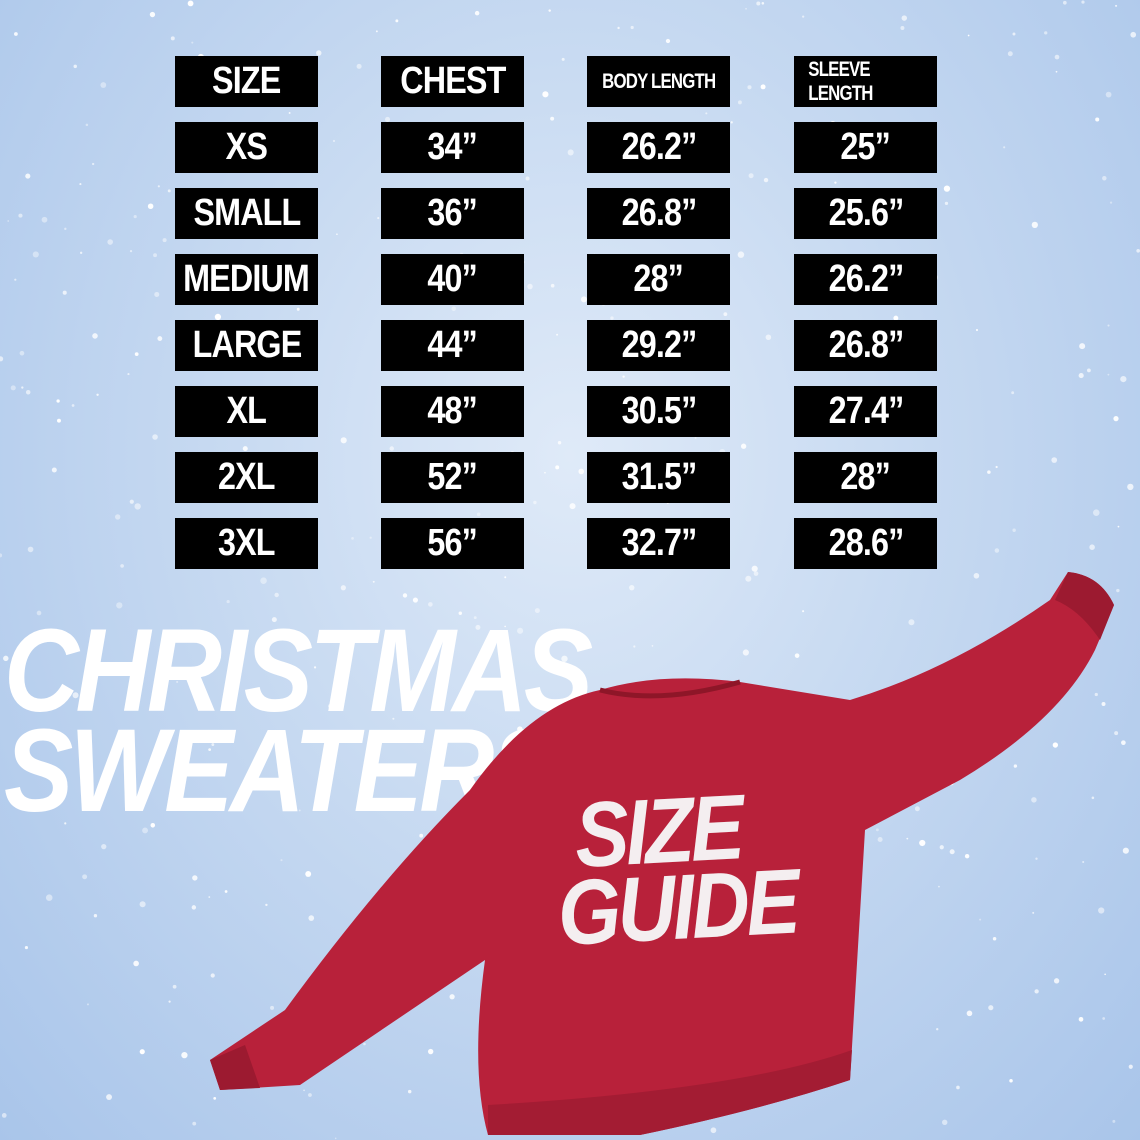 This screenshot has width=1140, height=1140. What do you see at coordinates (865, 213) in the screenshot?
I see `cell-sleeve-length: 25.6”` at bounding box center [865, 213].